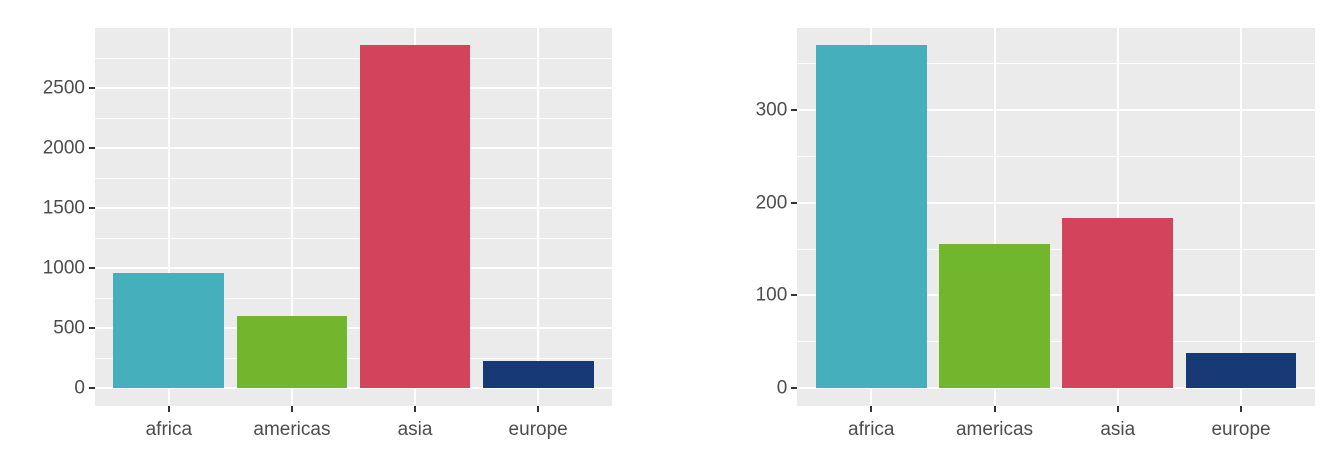 The image size is (1344, 470). I want to click on y-tick-label: 500, so click(69, 328).